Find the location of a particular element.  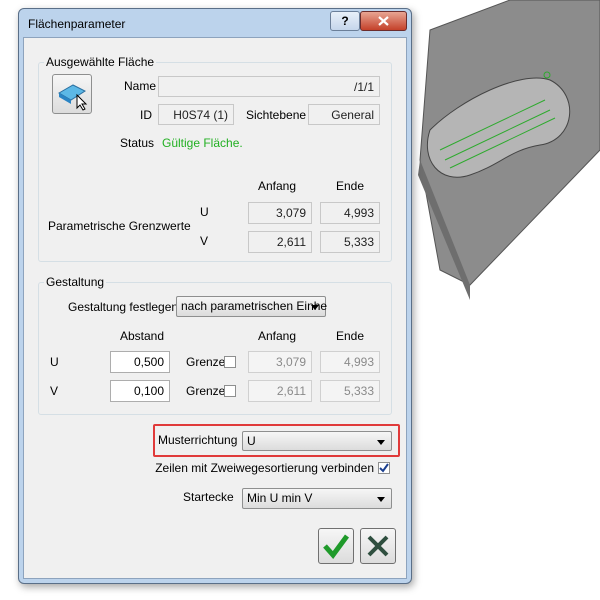

cancel-button is located at coordinates (378, 546).